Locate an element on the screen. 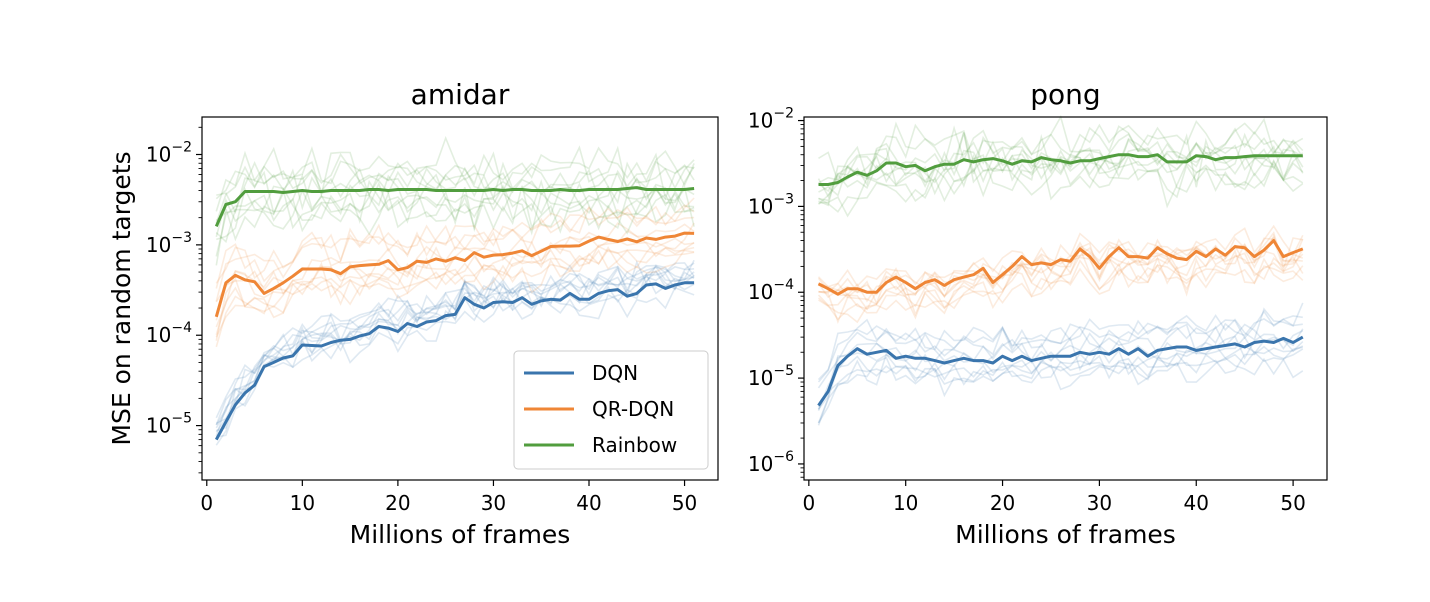  chart-title: pong is located at coordinates (1065, 94).